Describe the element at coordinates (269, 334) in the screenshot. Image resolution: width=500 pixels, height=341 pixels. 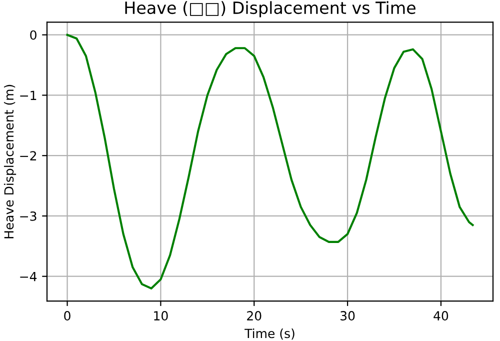
I see `x-axis-title: Time (s)` at that location.